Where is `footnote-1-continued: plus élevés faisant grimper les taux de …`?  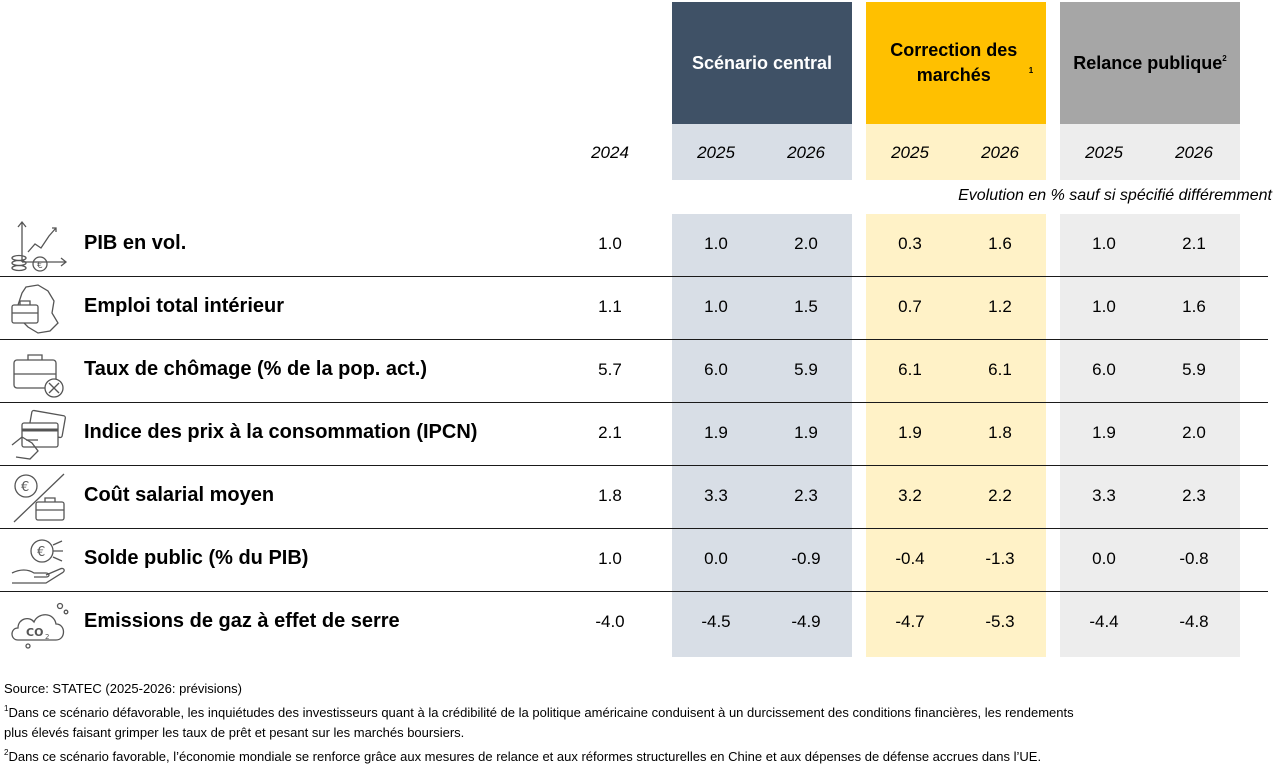 footnote-1-continued: plus élevés faisant grimper les taux de … is located at coordinates (234, 732).